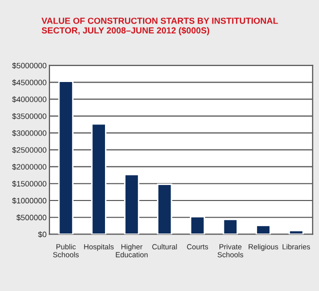 This screenshot has height=291, width=319. What do you see at coordinates (160, 27) in the screenshot?
I see `chart-title: VALUE OF CONSTRUCTION STARTS BY INSTITUTIONAL SECTOR, JULY 2008–JUNE 2012 ($000S)` at bounding box center [160, 27].